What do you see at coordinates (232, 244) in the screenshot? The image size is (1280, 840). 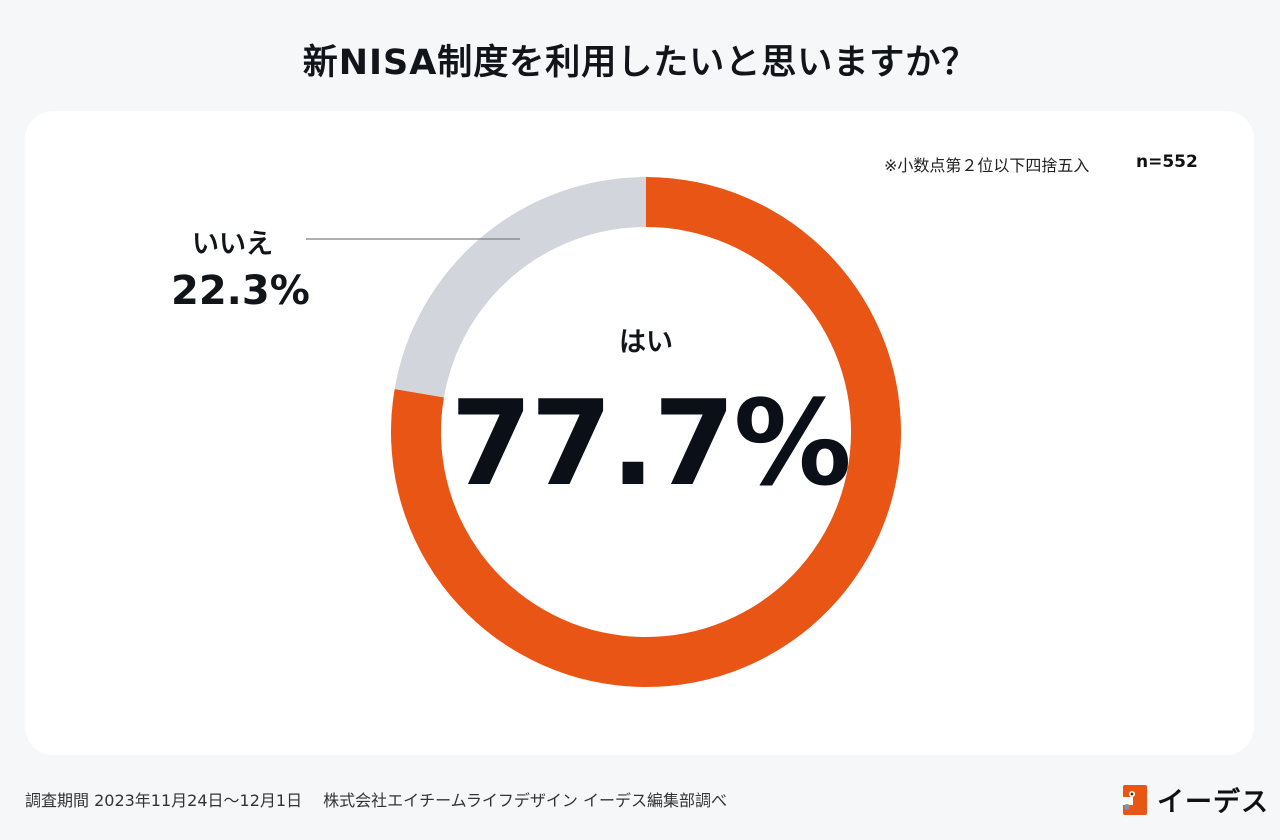 I see `slice-label-no: いいえ` at bounding box center [232, 244].